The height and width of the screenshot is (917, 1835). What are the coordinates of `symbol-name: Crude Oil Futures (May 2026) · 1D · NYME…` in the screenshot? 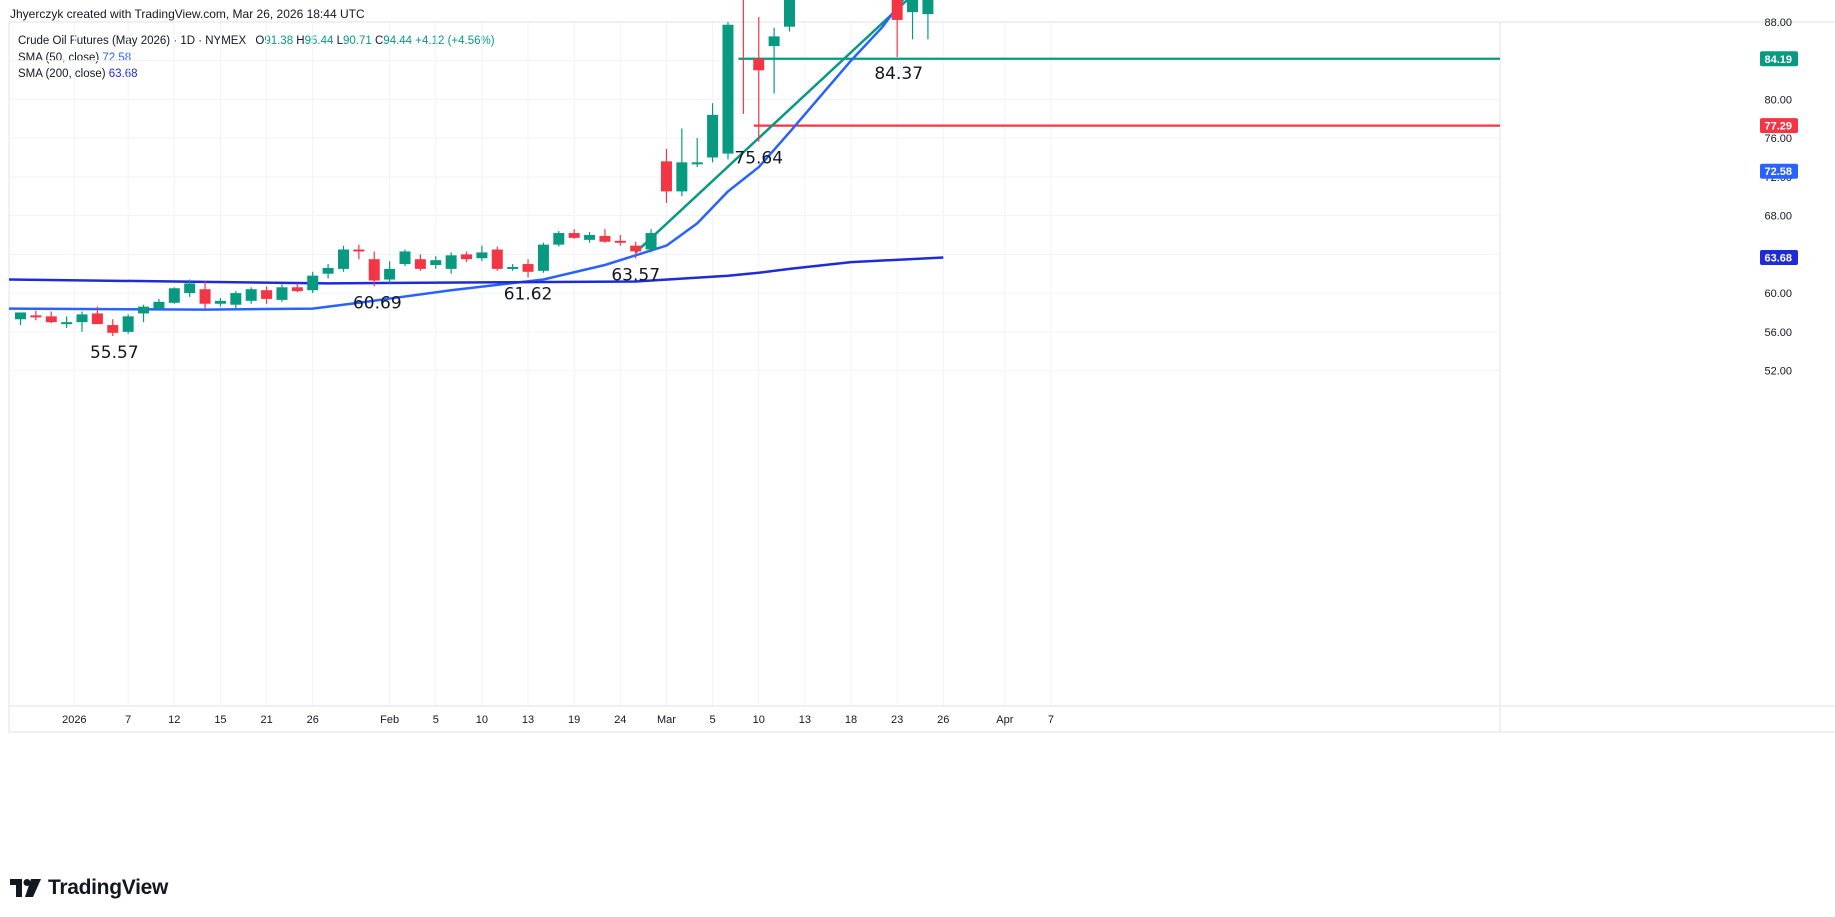 It's located at (132, 41).